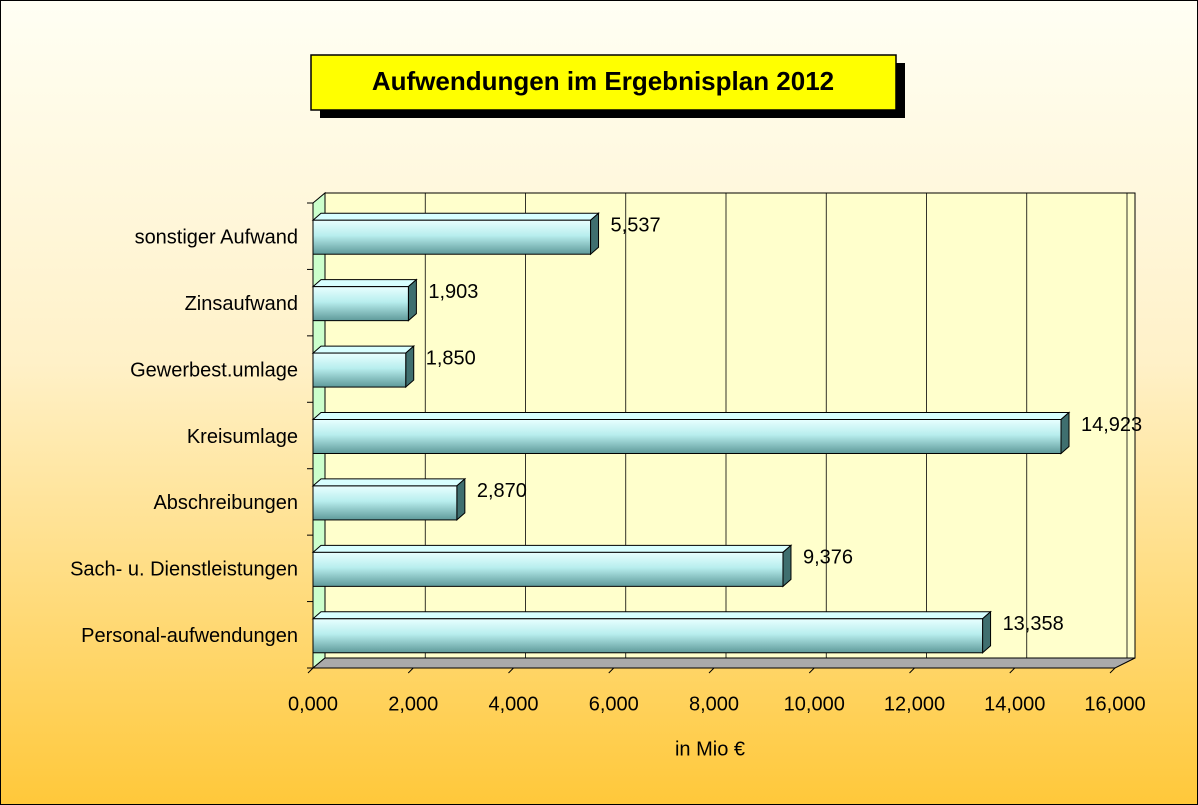 This screenshot has height=805, width=1198. I want to click on x-axis-title: in Mio €, so click(710, 749).